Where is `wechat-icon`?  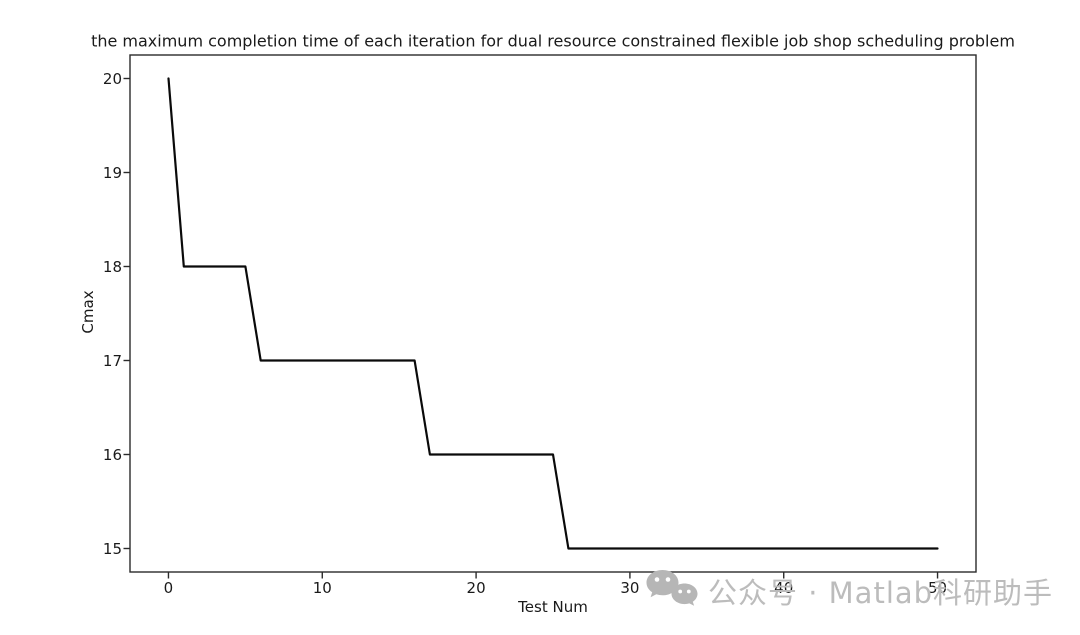
wechat-icon is located at coordinates (672, 588).